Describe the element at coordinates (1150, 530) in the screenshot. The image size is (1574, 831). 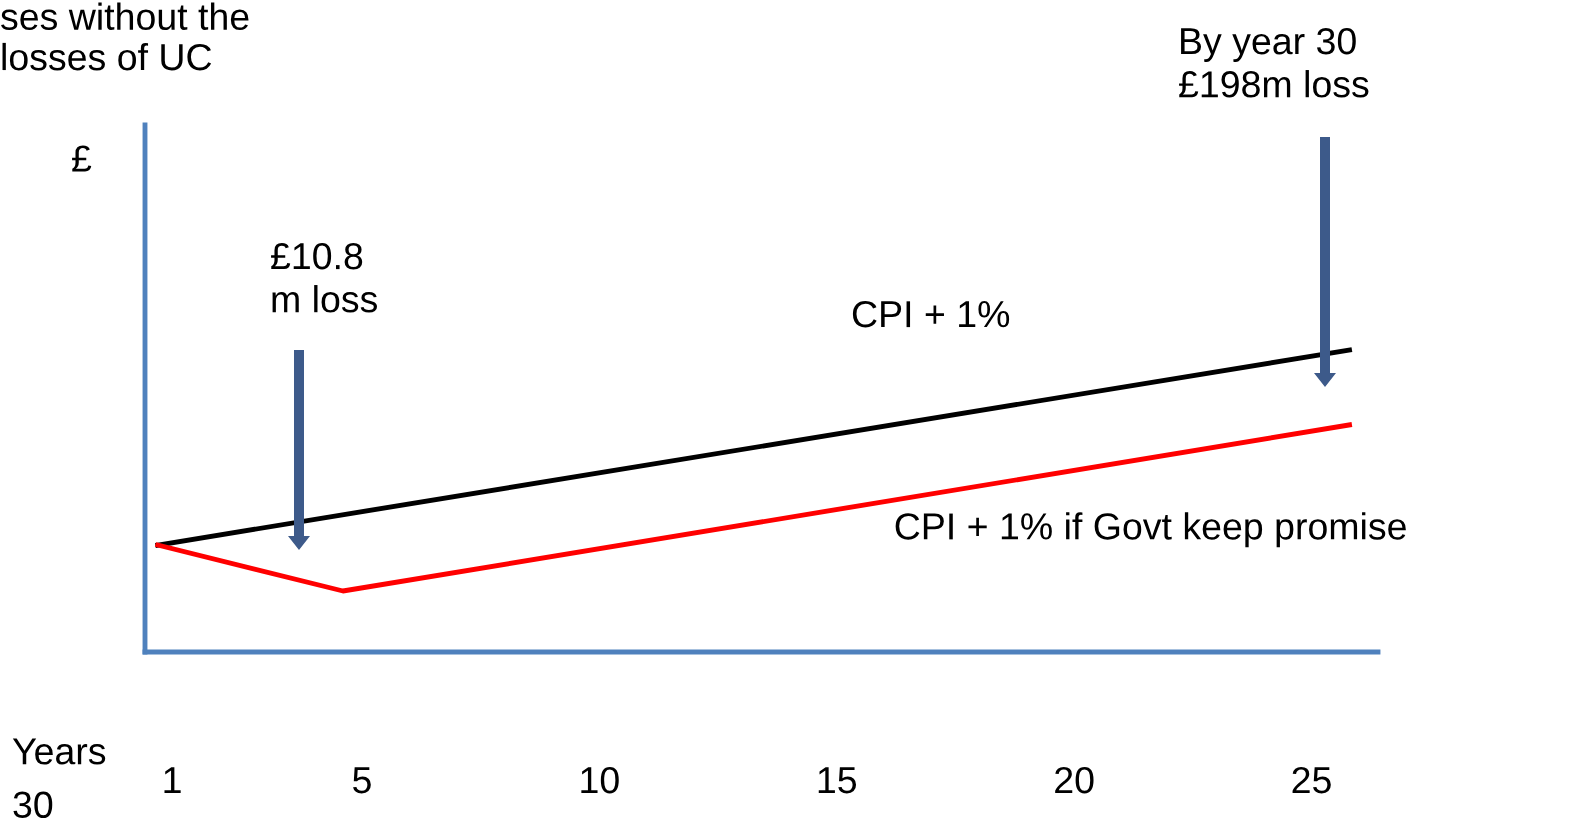
I see `series-label: CPI + 1% if Govt keep promise` at that location.